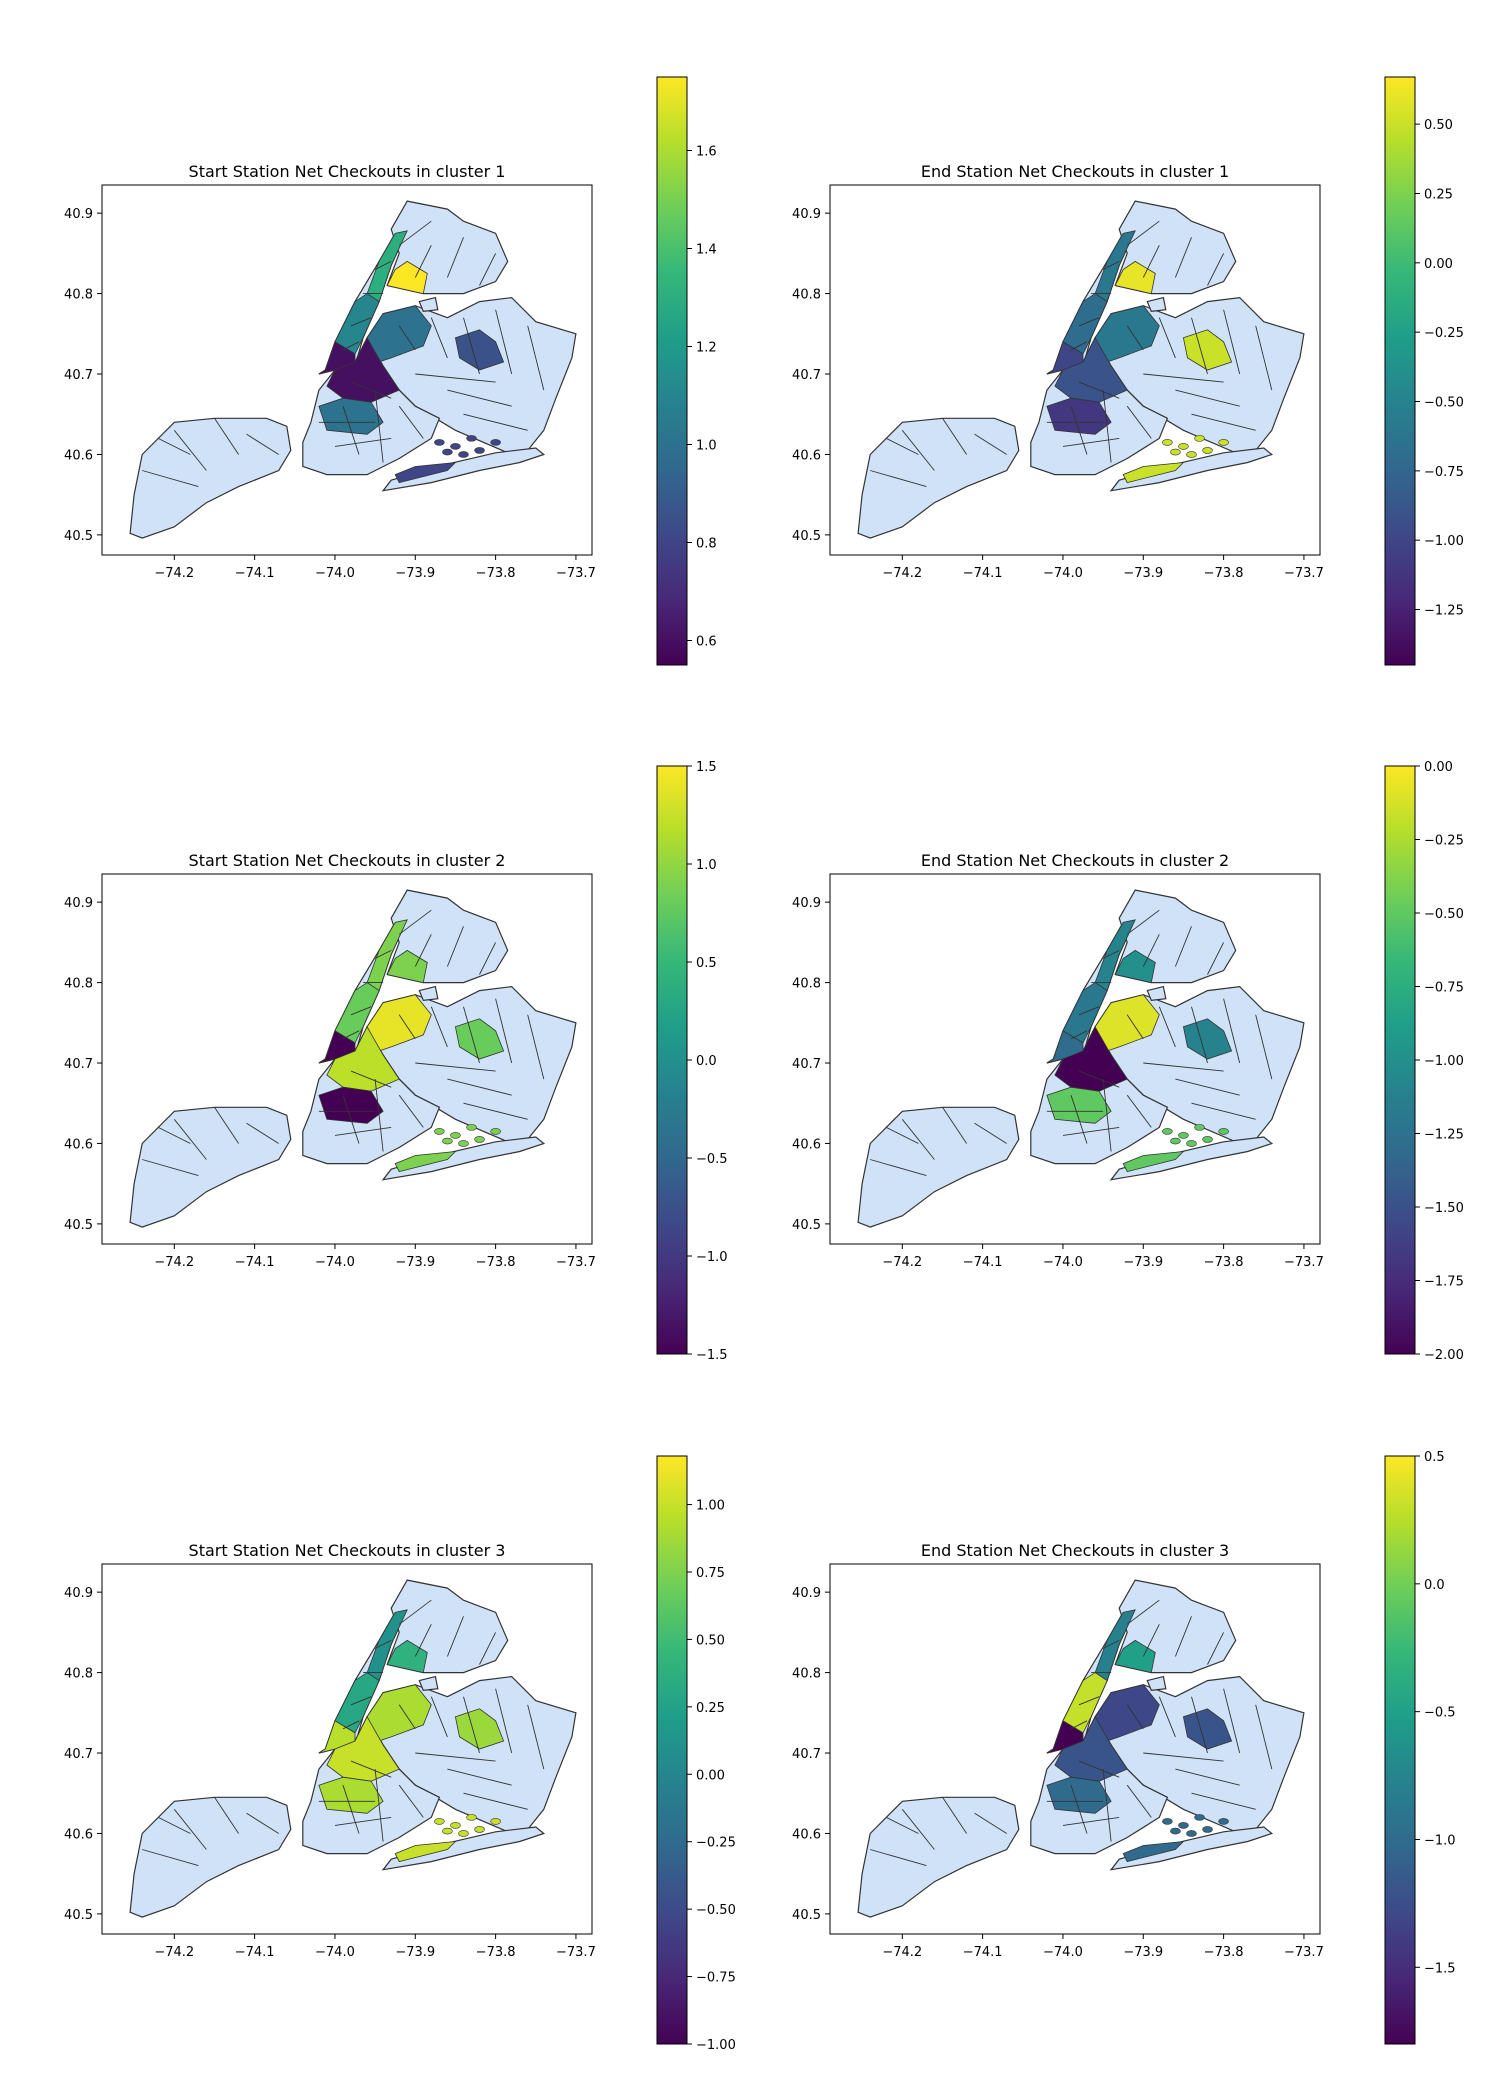  What do you see at coordinates (1444, 1208) in the screenshot?
I see `colorbar-tick-label: −1.50` at bounding box center [1444, 1208].